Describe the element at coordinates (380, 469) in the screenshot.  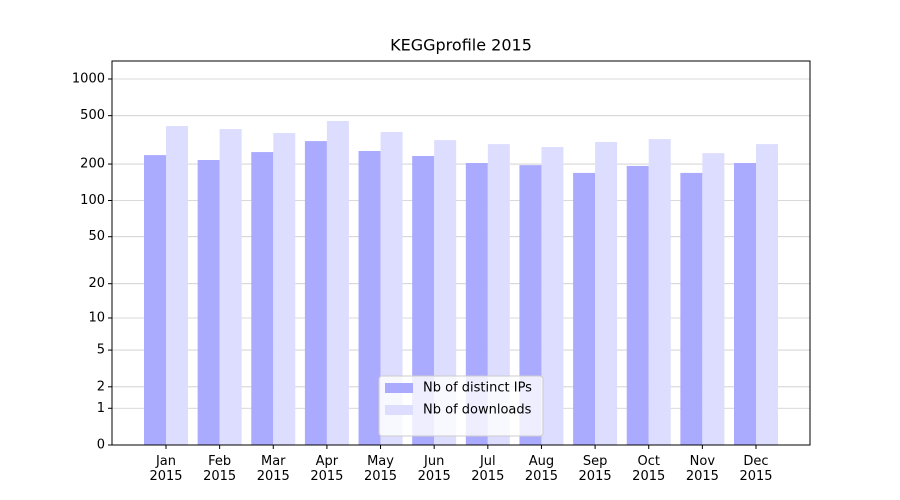
I see `x-tick-label: May 2015` at that location.